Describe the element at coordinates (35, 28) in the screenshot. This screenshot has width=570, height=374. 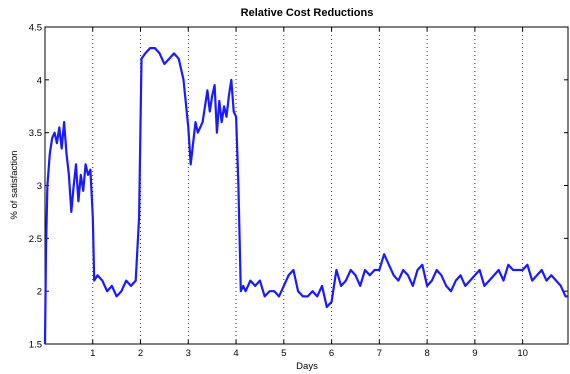
I see `y-tick-label: 4.5` at that location.